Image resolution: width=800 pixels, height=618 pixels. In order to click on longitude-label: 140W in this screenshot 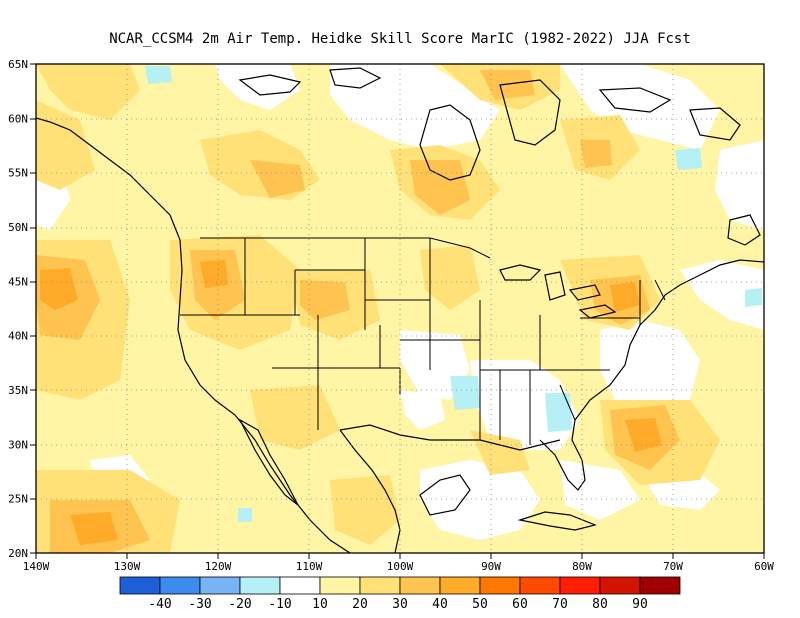, I will do `click(36, 566)`.